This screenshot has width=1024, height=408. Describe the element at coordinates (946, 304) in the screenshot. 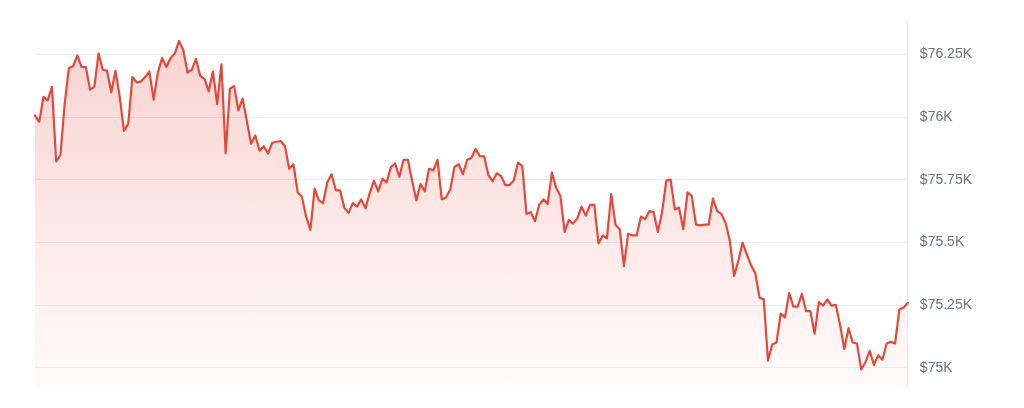

I see `y-tick-label: $75.25K` at that location.